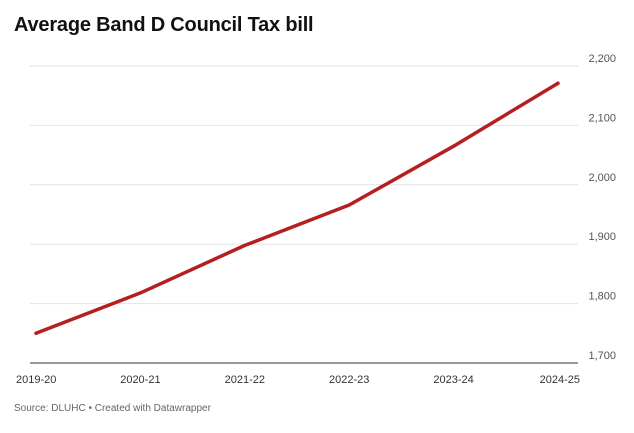 This screenshot has height=433, width=634. I want to click on x-tick-label: 2021-22, so click(245, 380).